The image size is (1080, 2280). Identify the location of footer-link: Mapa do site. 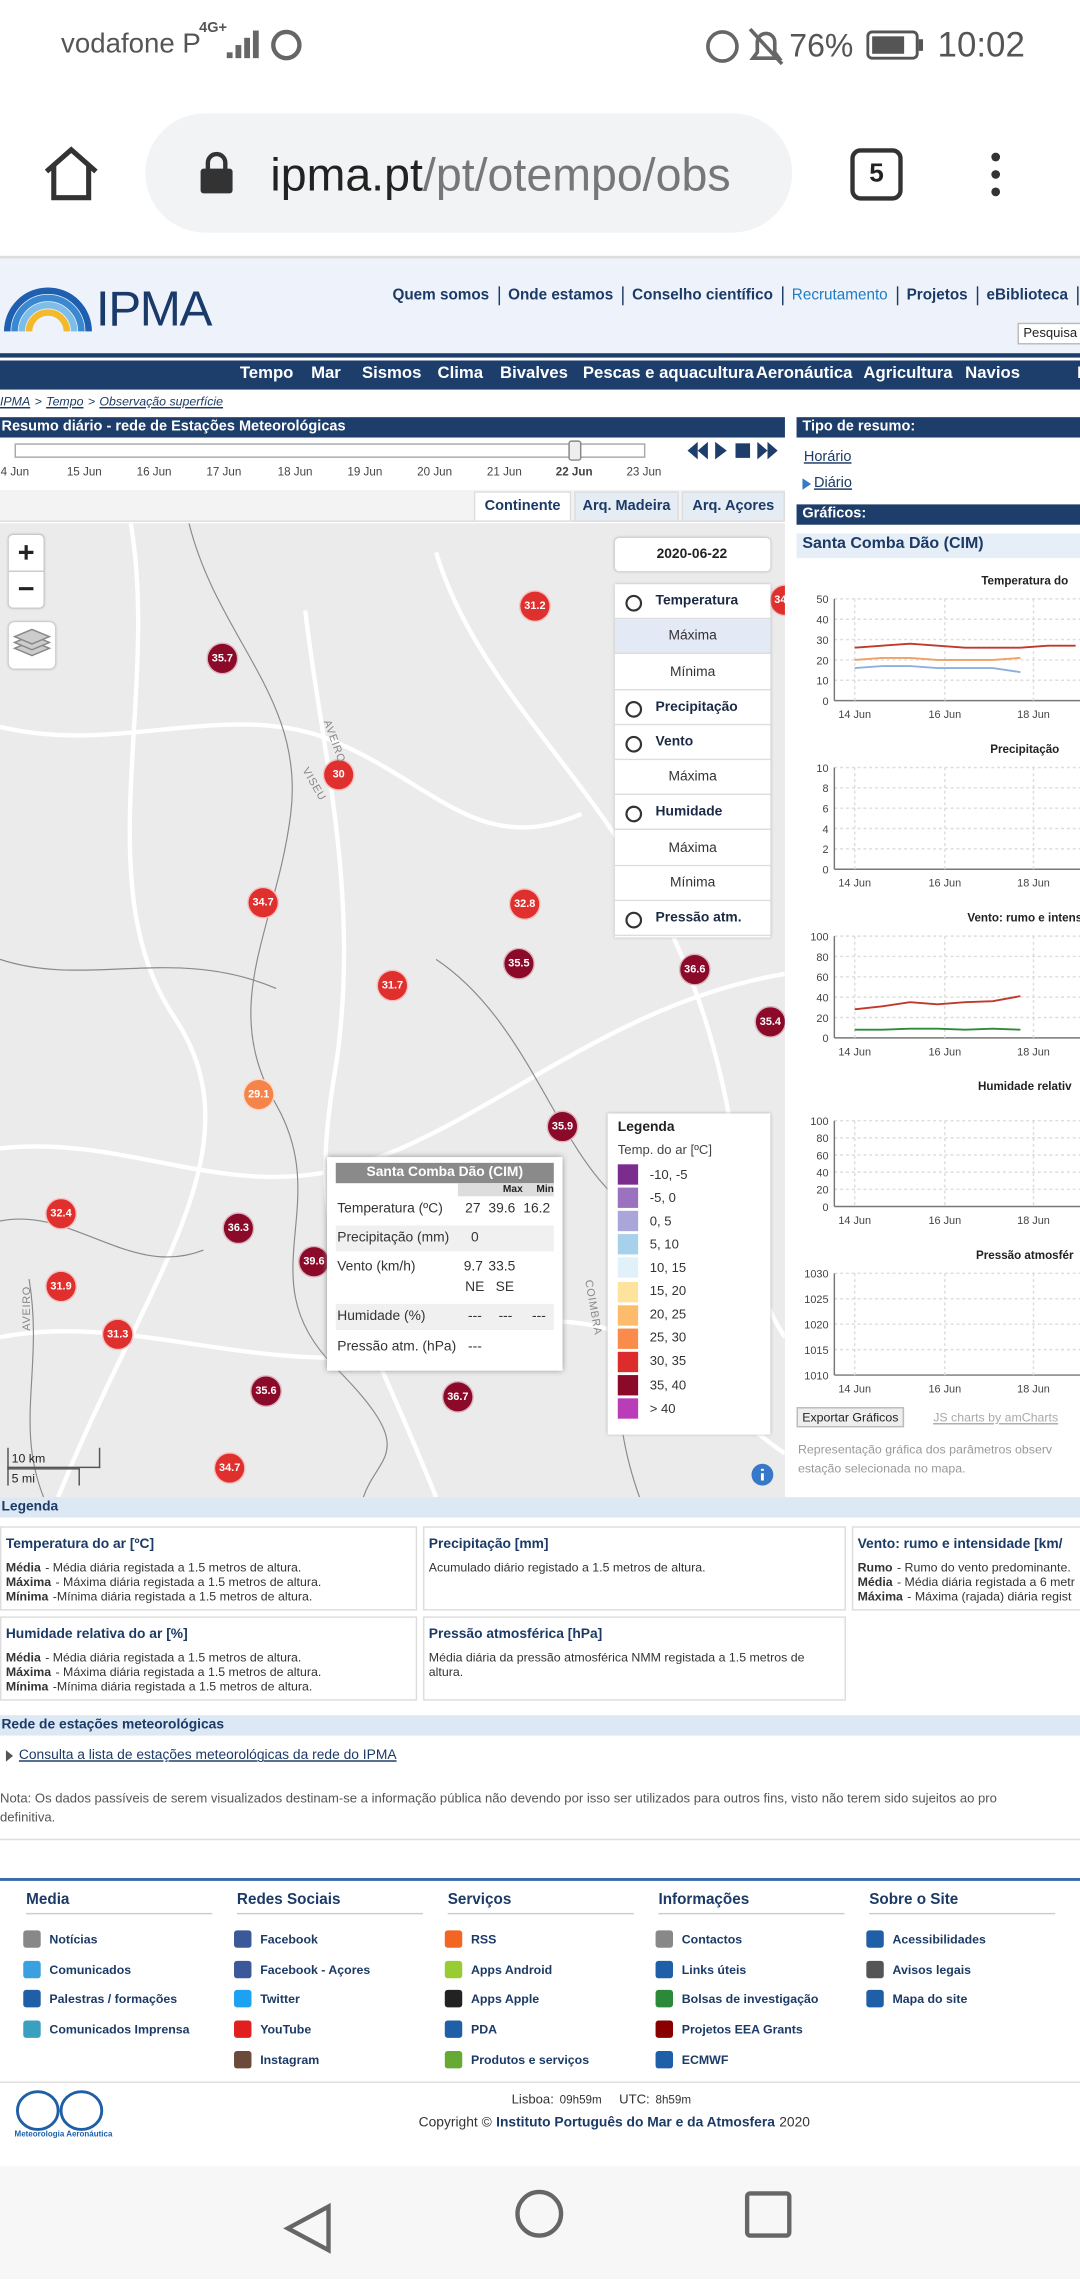
(930, 1999).